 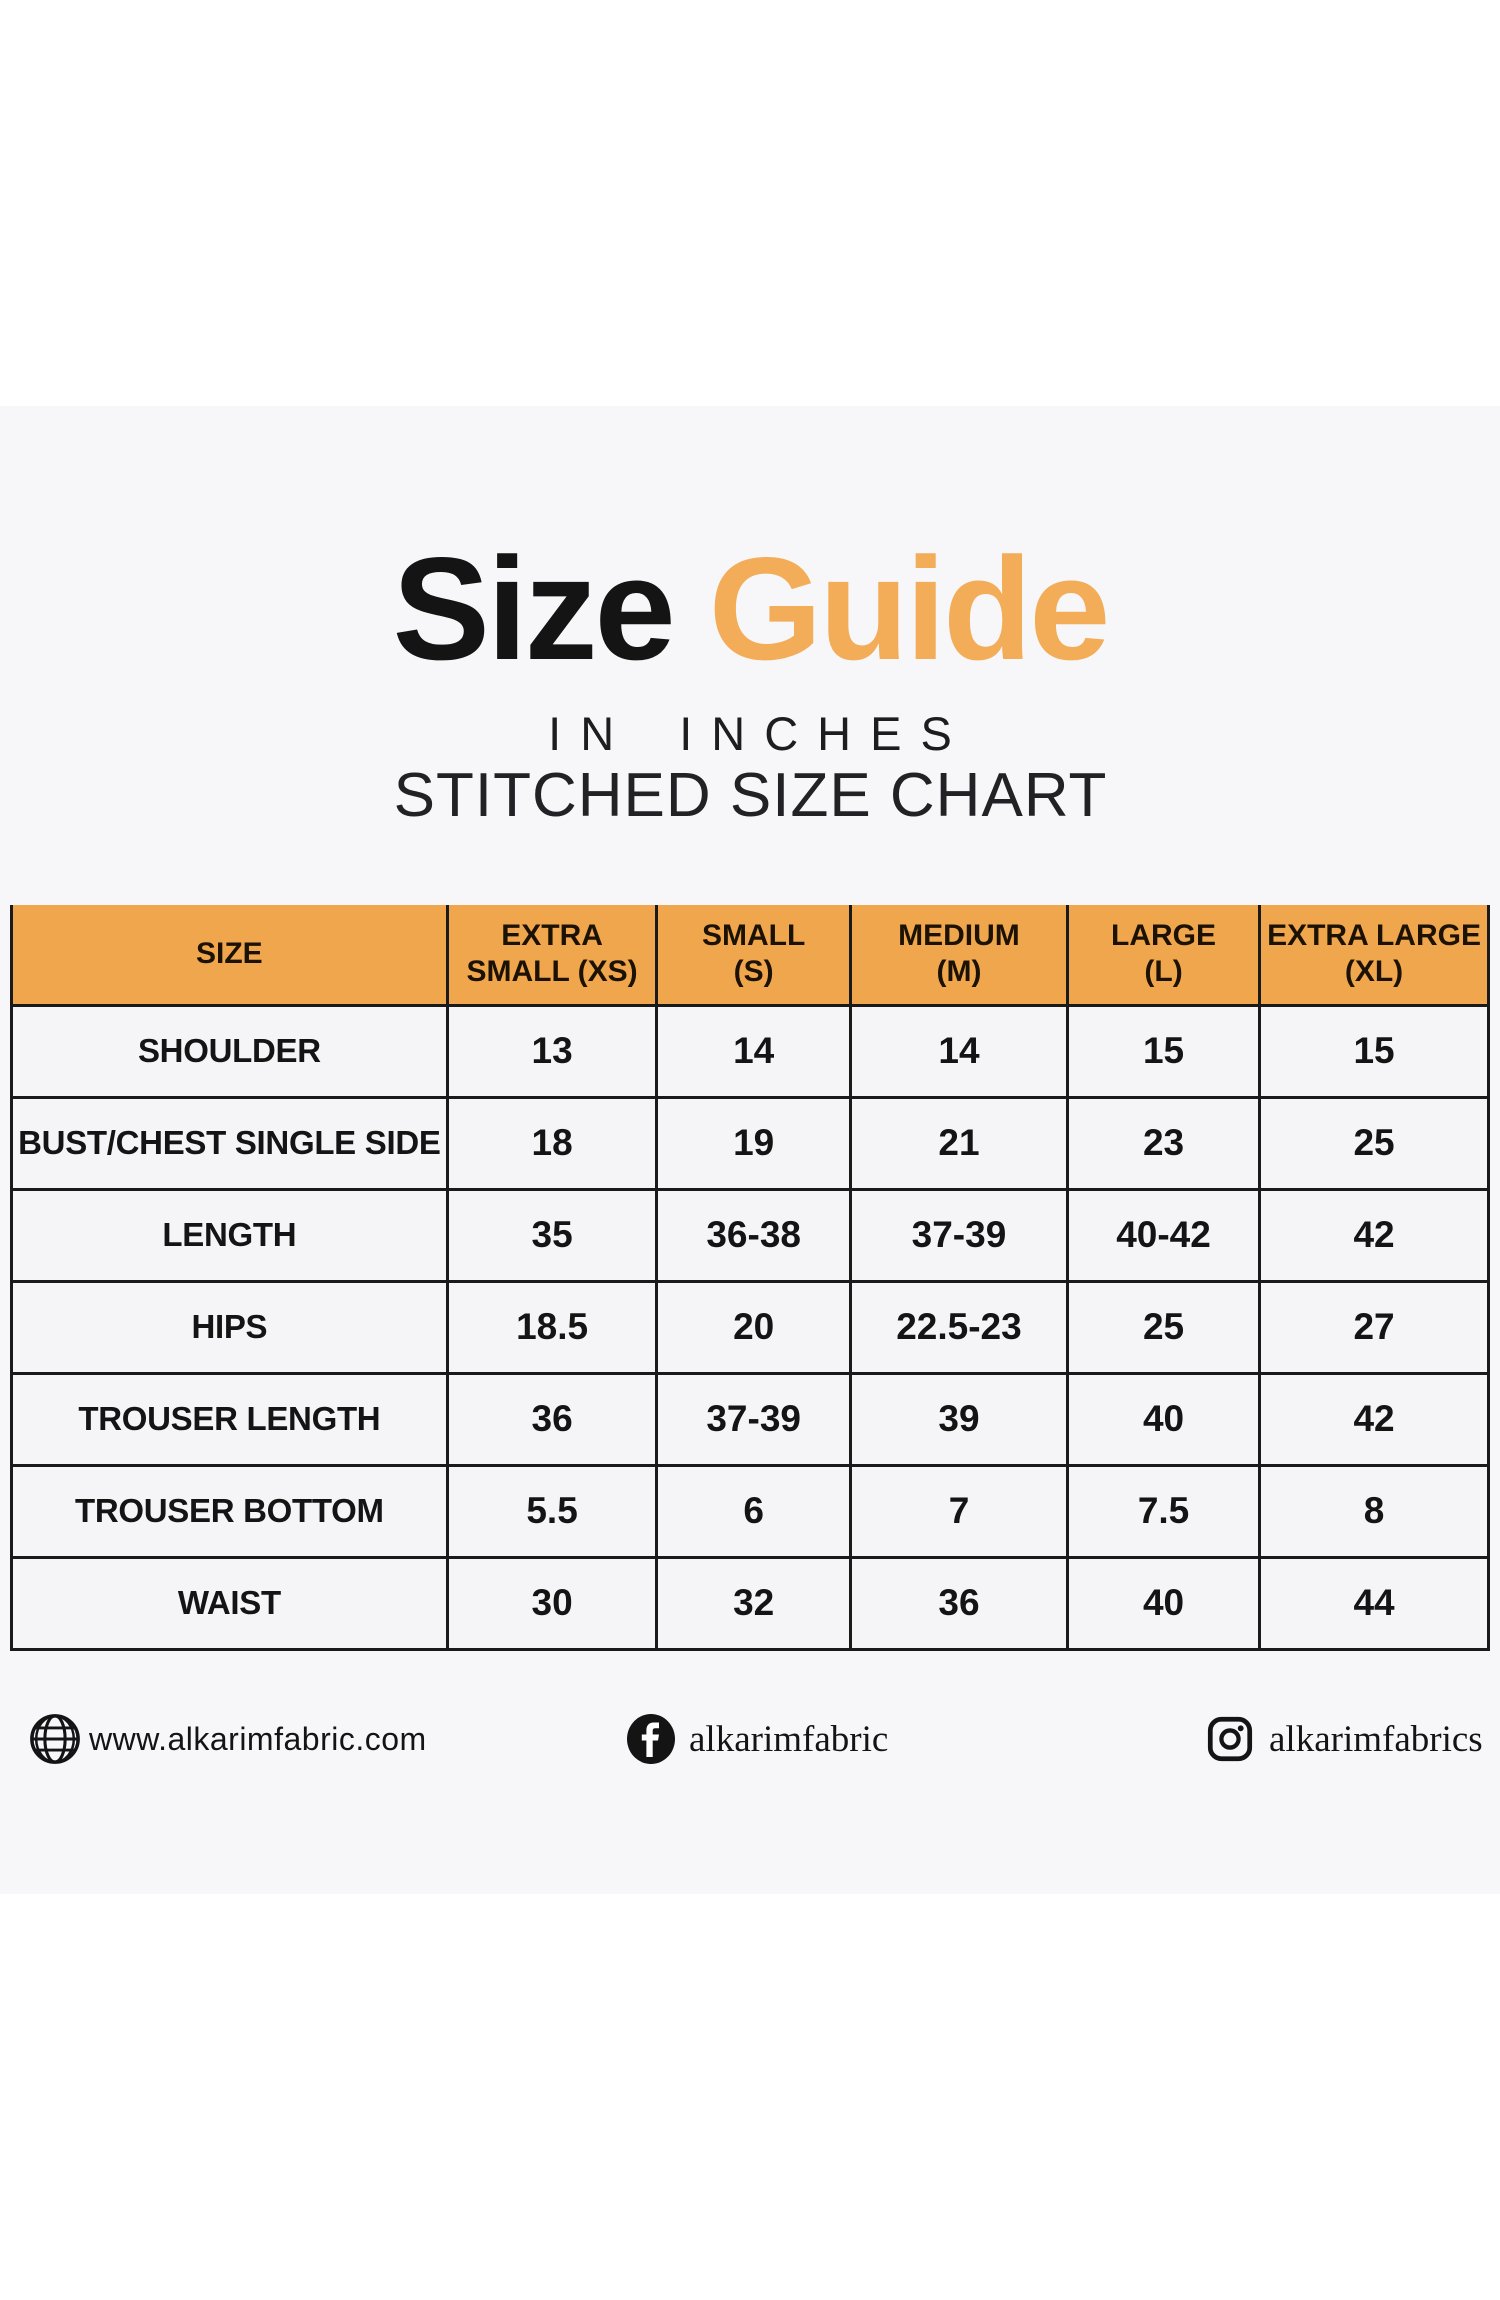 What do you see at coordinates (229, 956) in the screenshot?
I see `header-cell: SIZE` at bounding box center [229, 956].